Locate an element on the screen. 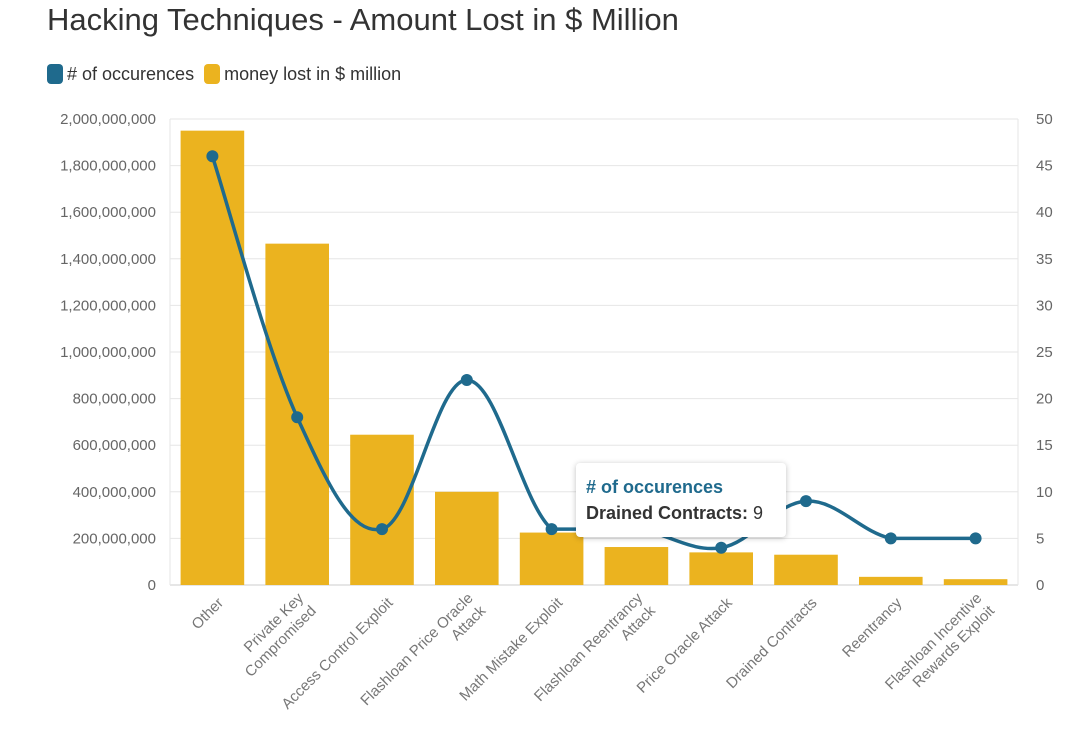 This screenshot has height=755, width=1092. y-left-tick-label: 800,000,000 is located at coordinates (114, 399).